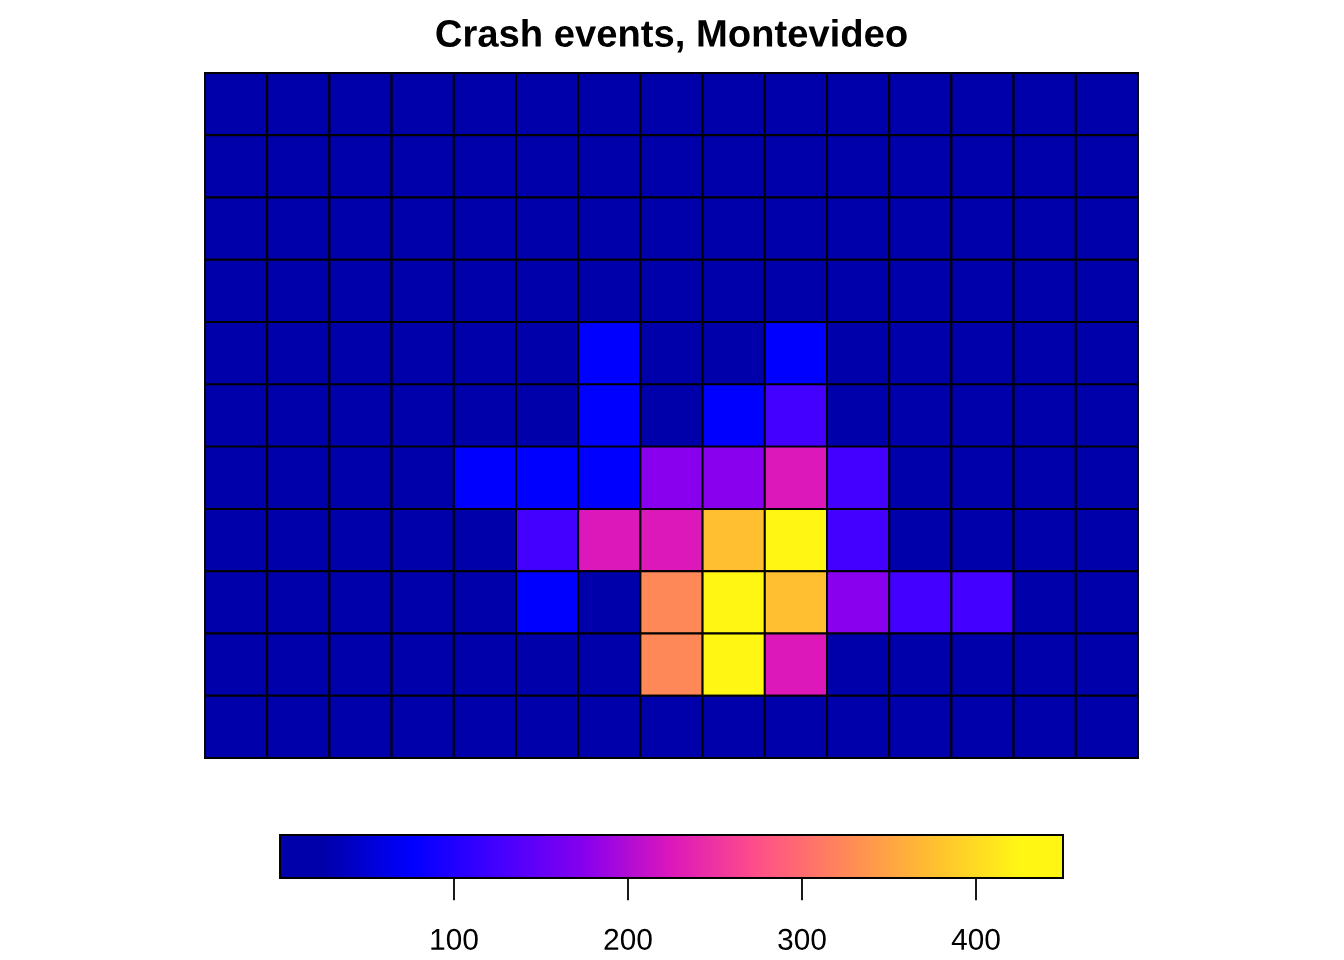 The image size is (1344, 960). I want to click on chart-title: Crash events, Montevideo, so click(671, 35).